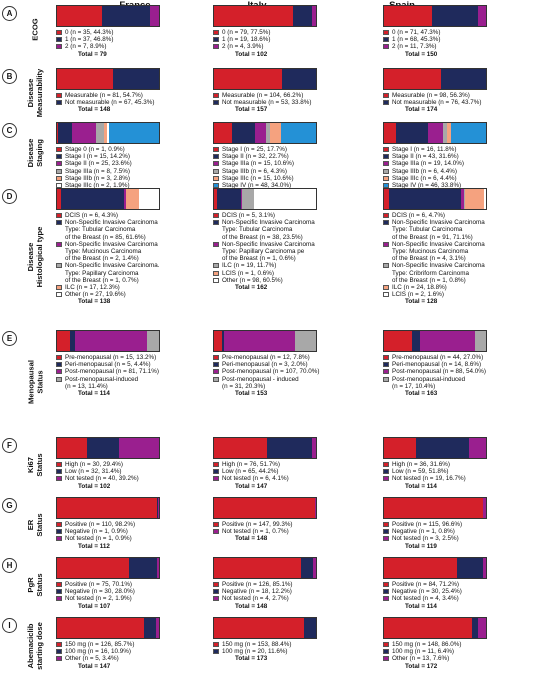 This screenshot has width=534, height=678. I want to click on legend-item: Positive (n = 147, 99.3%), so click(293, 524).